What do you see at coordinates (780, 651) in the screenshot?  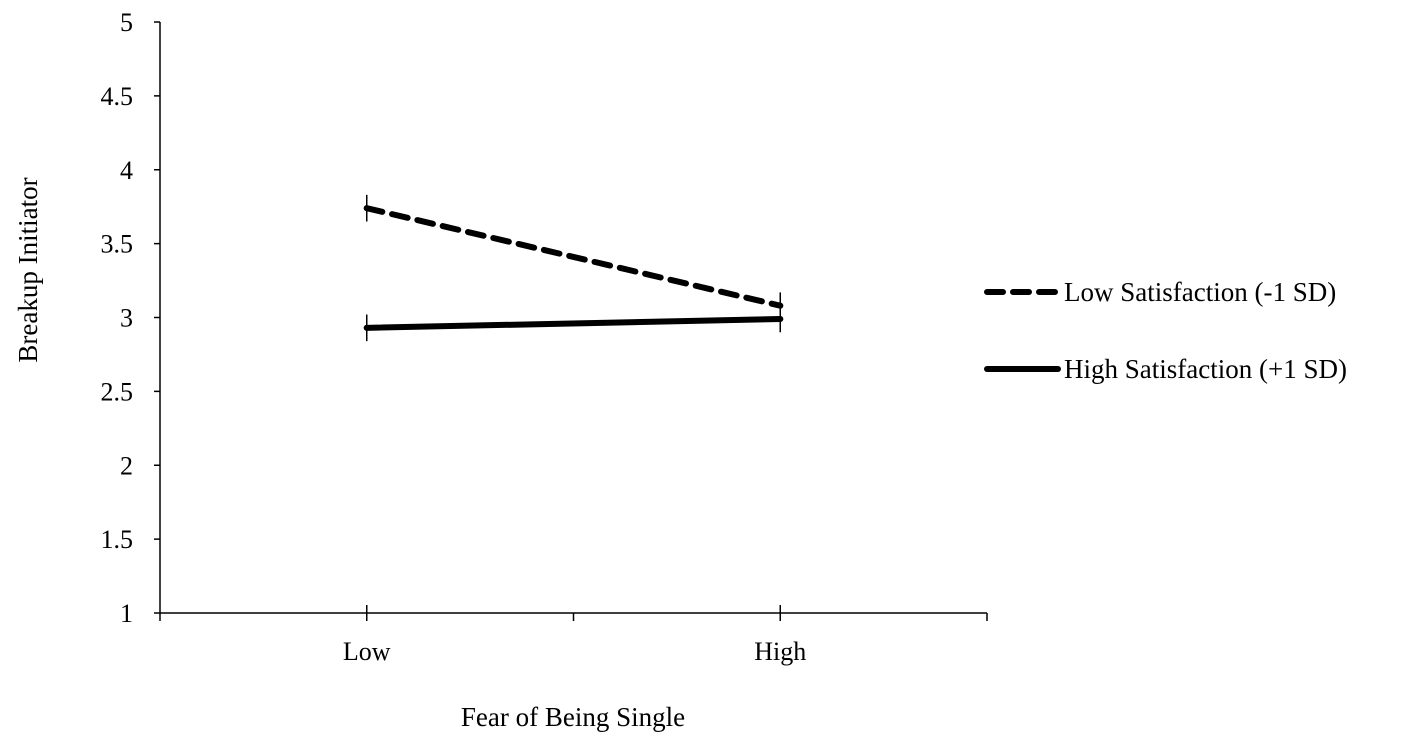 I see `x-tick-label: High` at bounding box center [780, 651].